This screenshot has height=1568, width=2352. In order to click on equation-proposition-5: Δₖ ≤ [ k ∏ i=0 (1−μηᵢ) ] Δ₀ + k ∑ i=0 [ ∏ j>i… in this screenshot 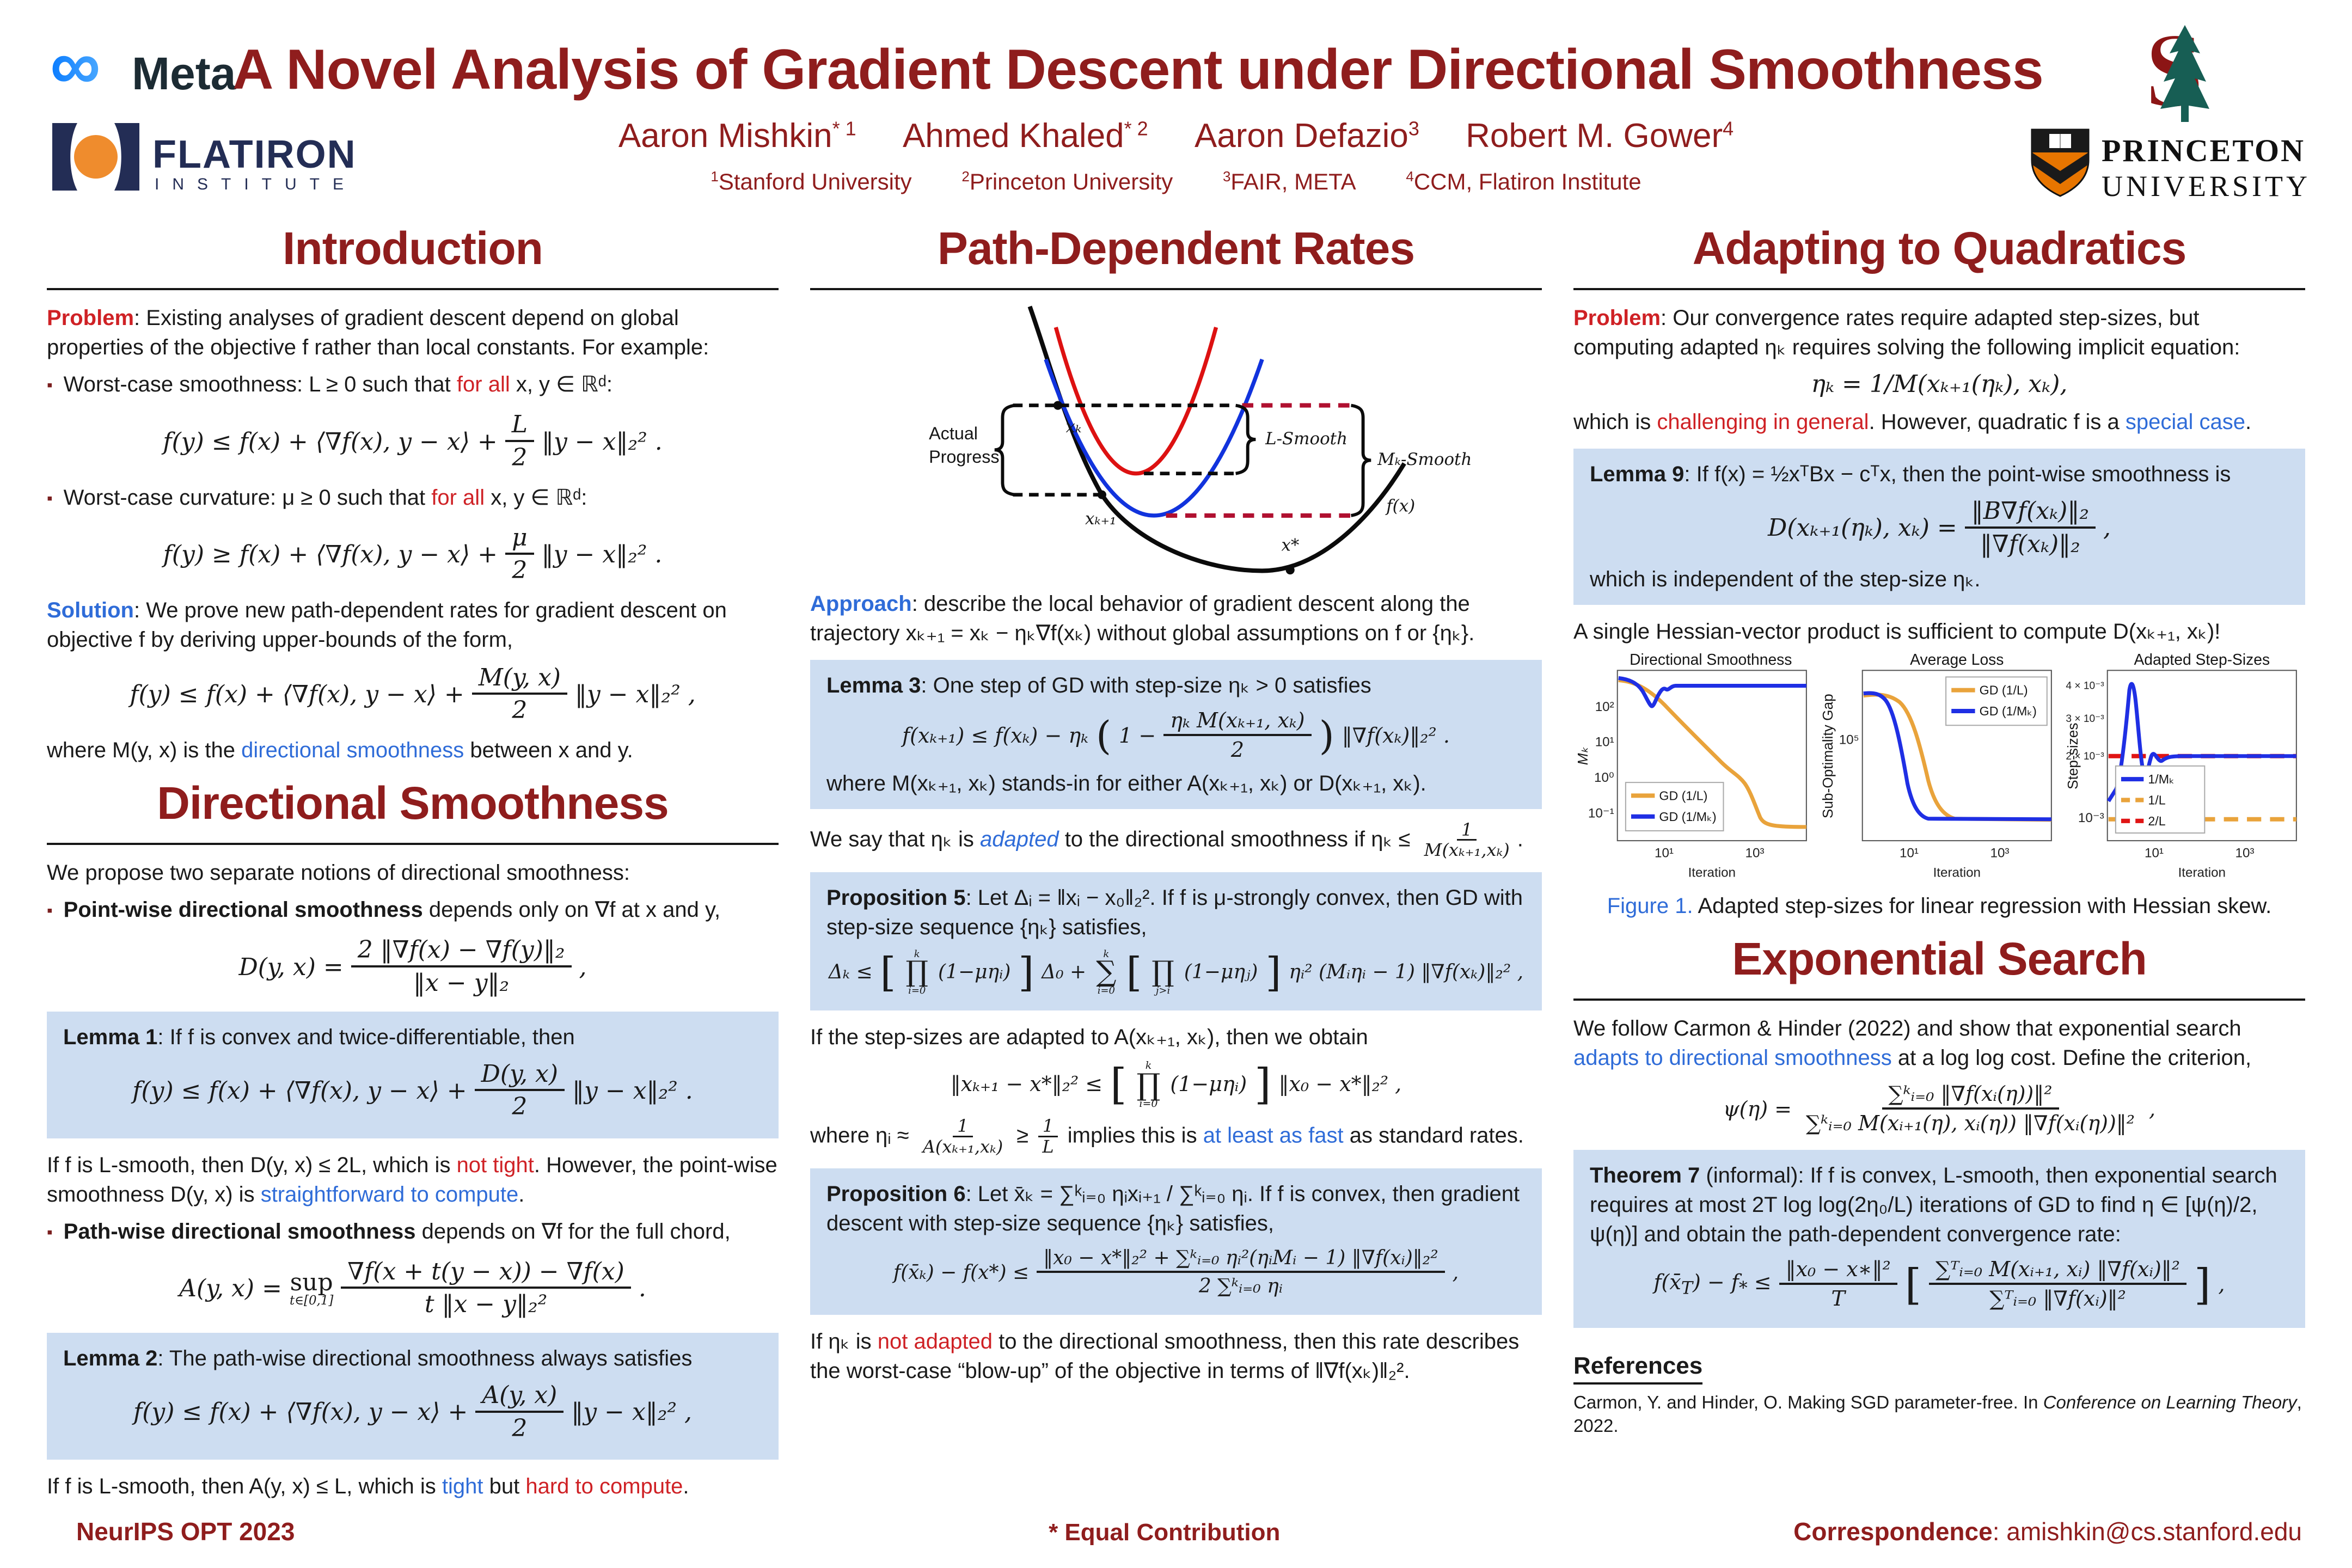, I will do `click(1176, 972)`.